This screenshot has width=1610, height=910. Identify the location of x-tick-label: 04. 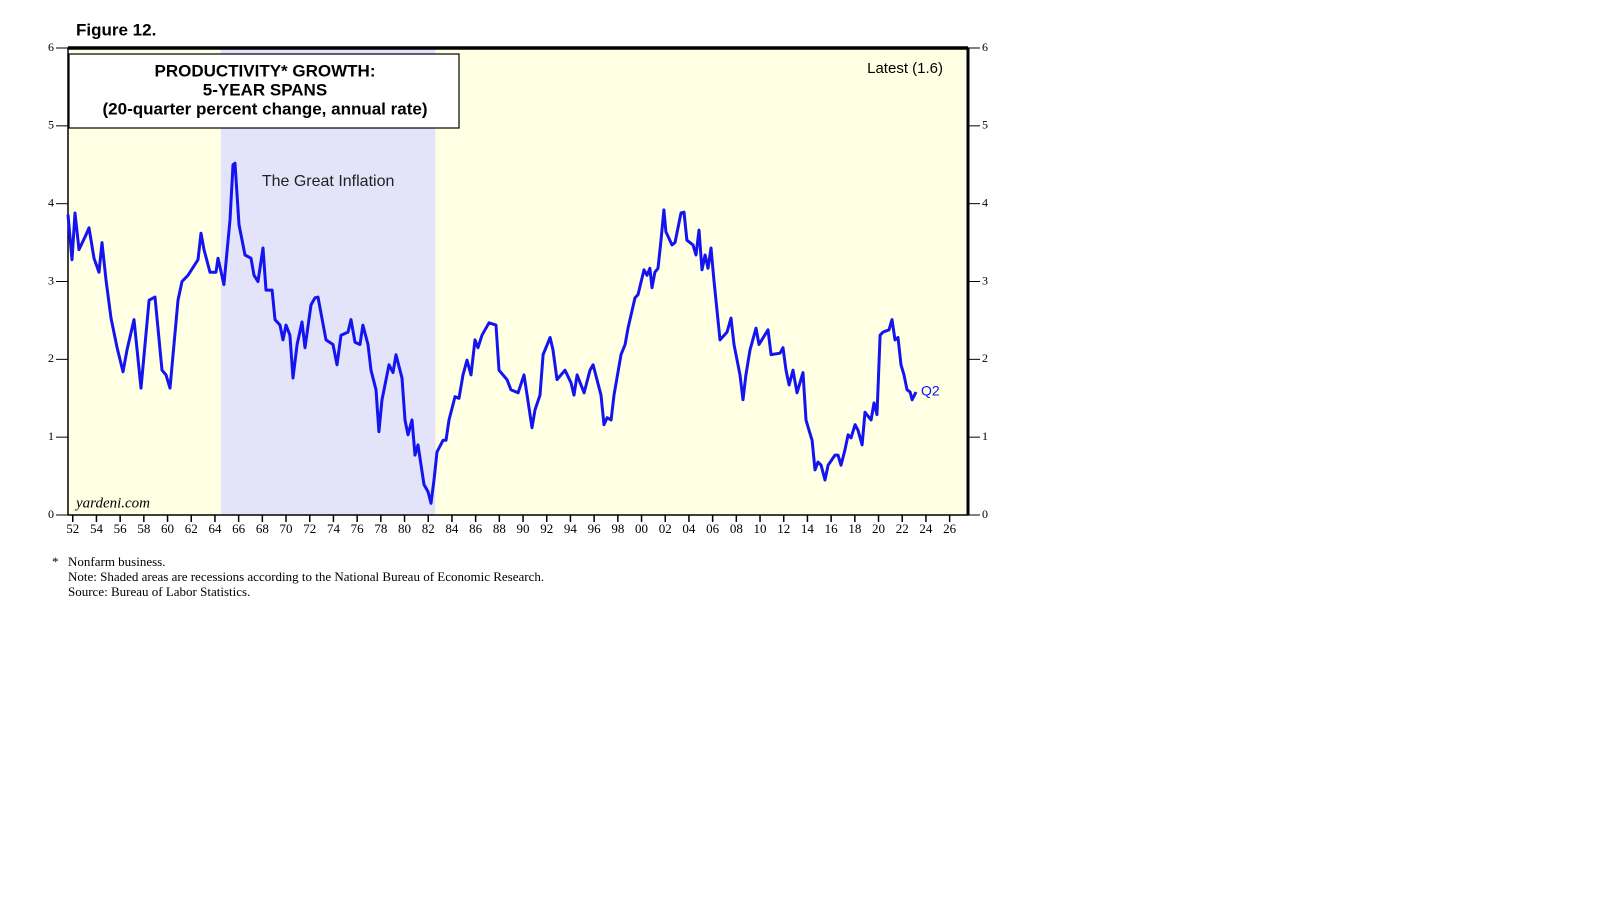
(689, 528).